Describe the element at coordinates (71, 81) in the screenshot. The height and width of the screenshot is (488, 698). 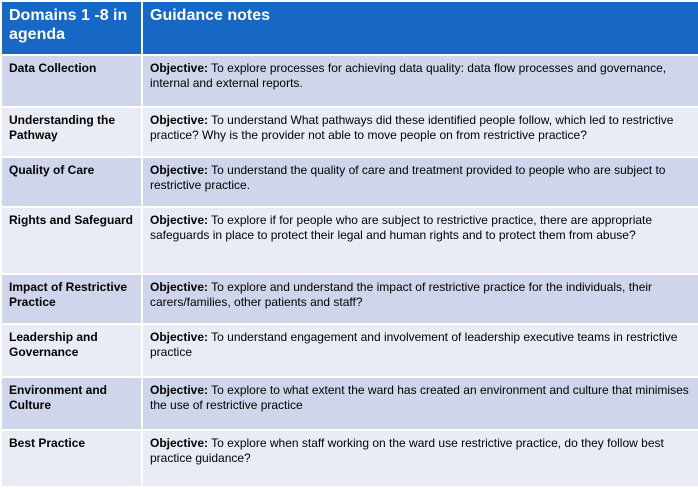
I see `domain-cell: Data Collection` at that location.